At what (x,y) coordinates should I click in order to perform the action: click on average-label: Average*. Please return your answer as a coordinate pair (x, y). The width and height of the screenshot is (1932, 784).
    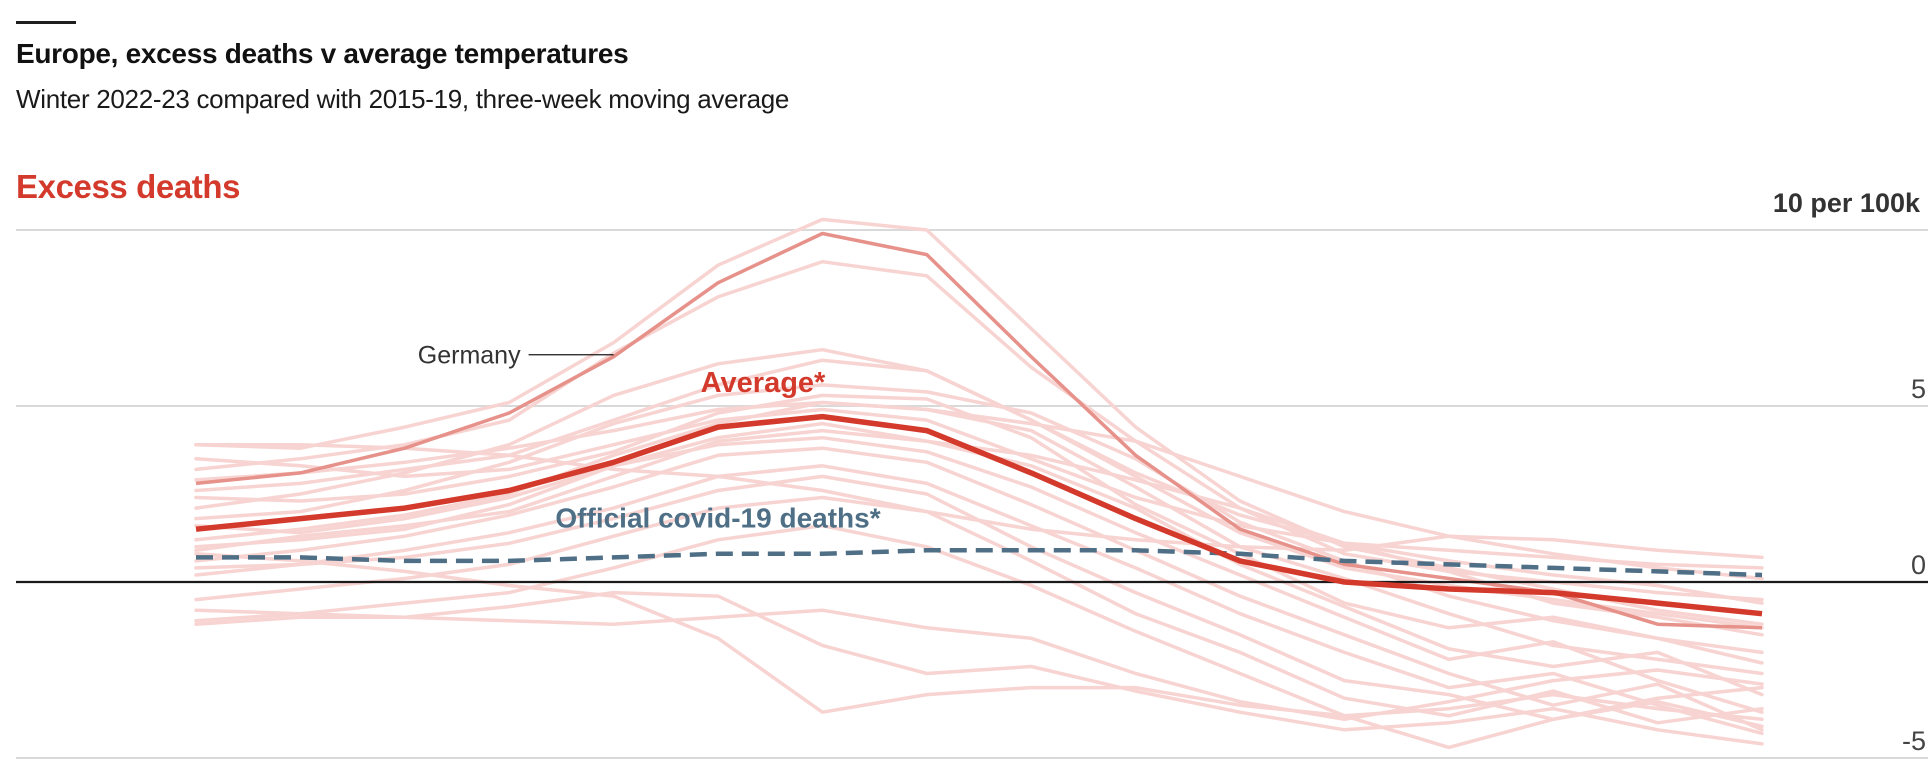
    Looking at the image, I should click on (763, 383).